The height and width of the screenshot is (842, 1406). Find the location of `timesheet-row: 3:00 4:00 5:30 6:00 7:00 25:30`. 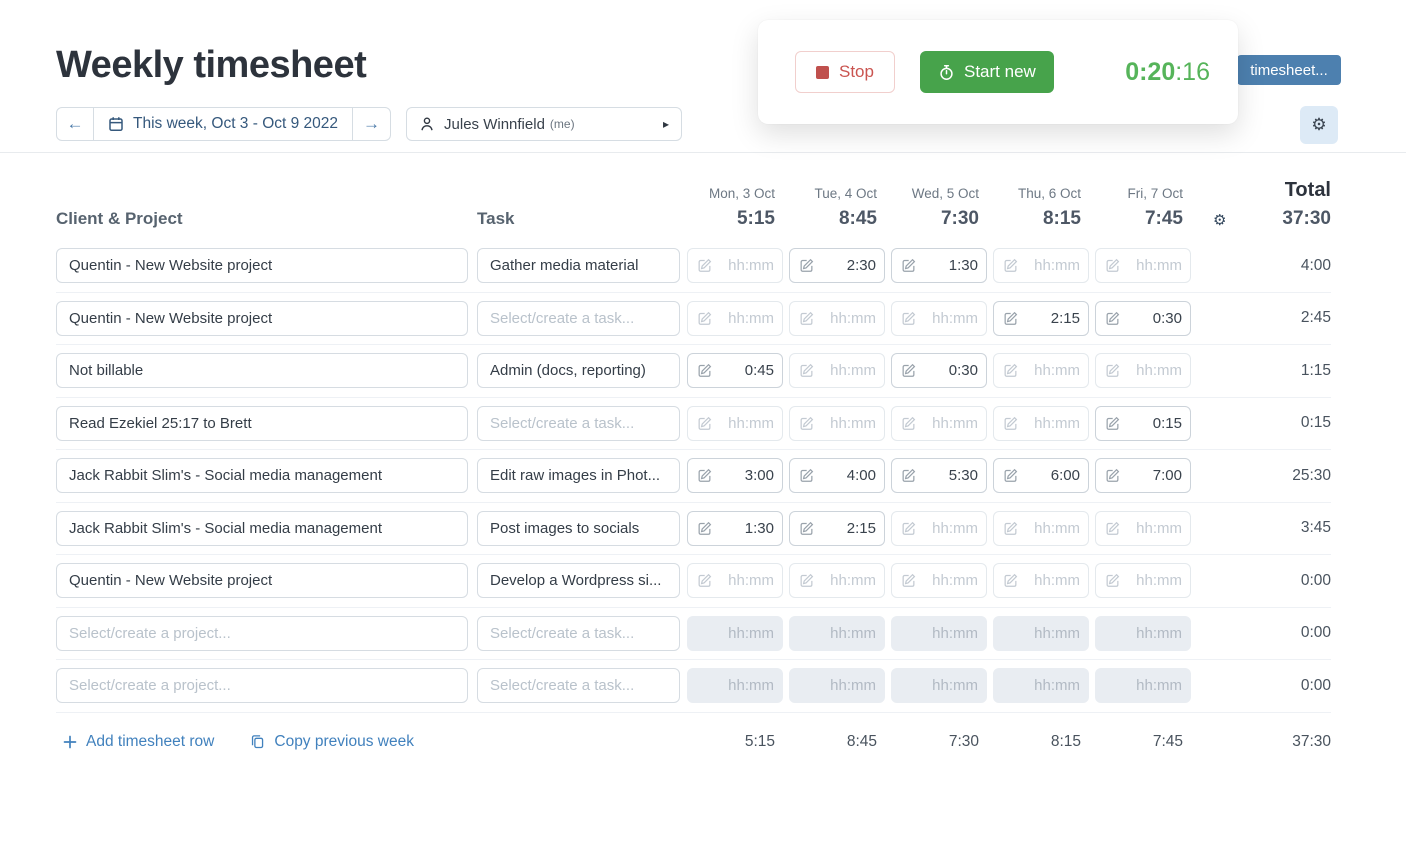

timesheet-row: 3:00 4:00 5:30 6:00 7:00 25:30 is located at coordinates (693, 476).